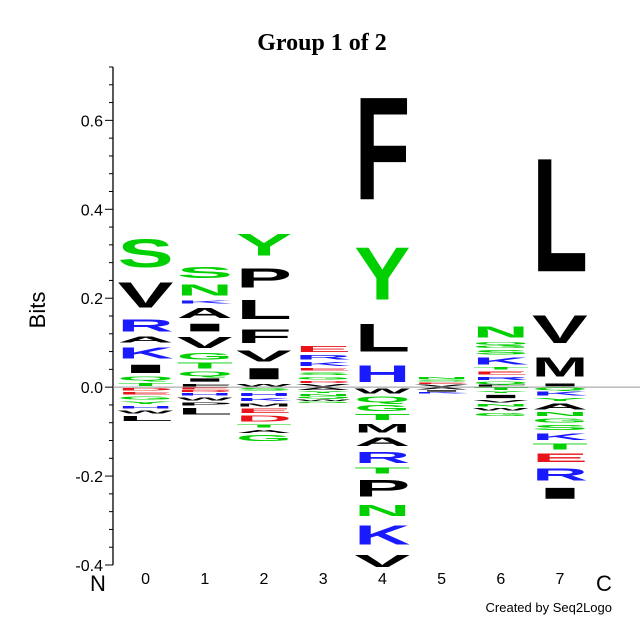 The width and height of the screenshot is (640, 640). I want to click on x-position-label: 2, so click(264, 579).